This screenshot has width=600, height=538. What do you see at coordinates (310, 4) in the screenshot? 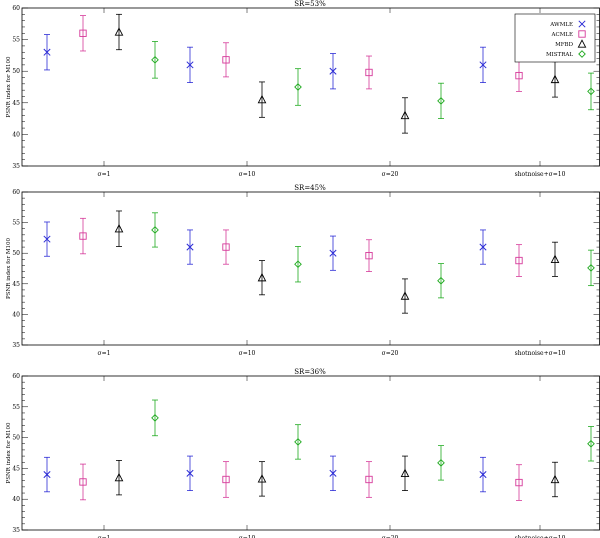
I see `chart-title: SR=53%` at bounding box center [310, 4].